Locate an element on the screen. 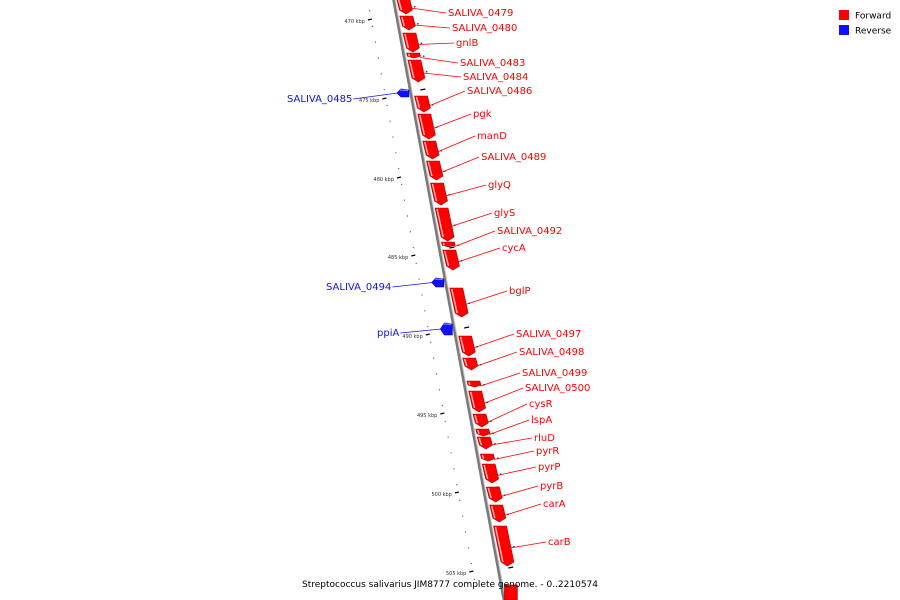  gene-label: SALIVA_0492 is located at coordinates (529, 231).